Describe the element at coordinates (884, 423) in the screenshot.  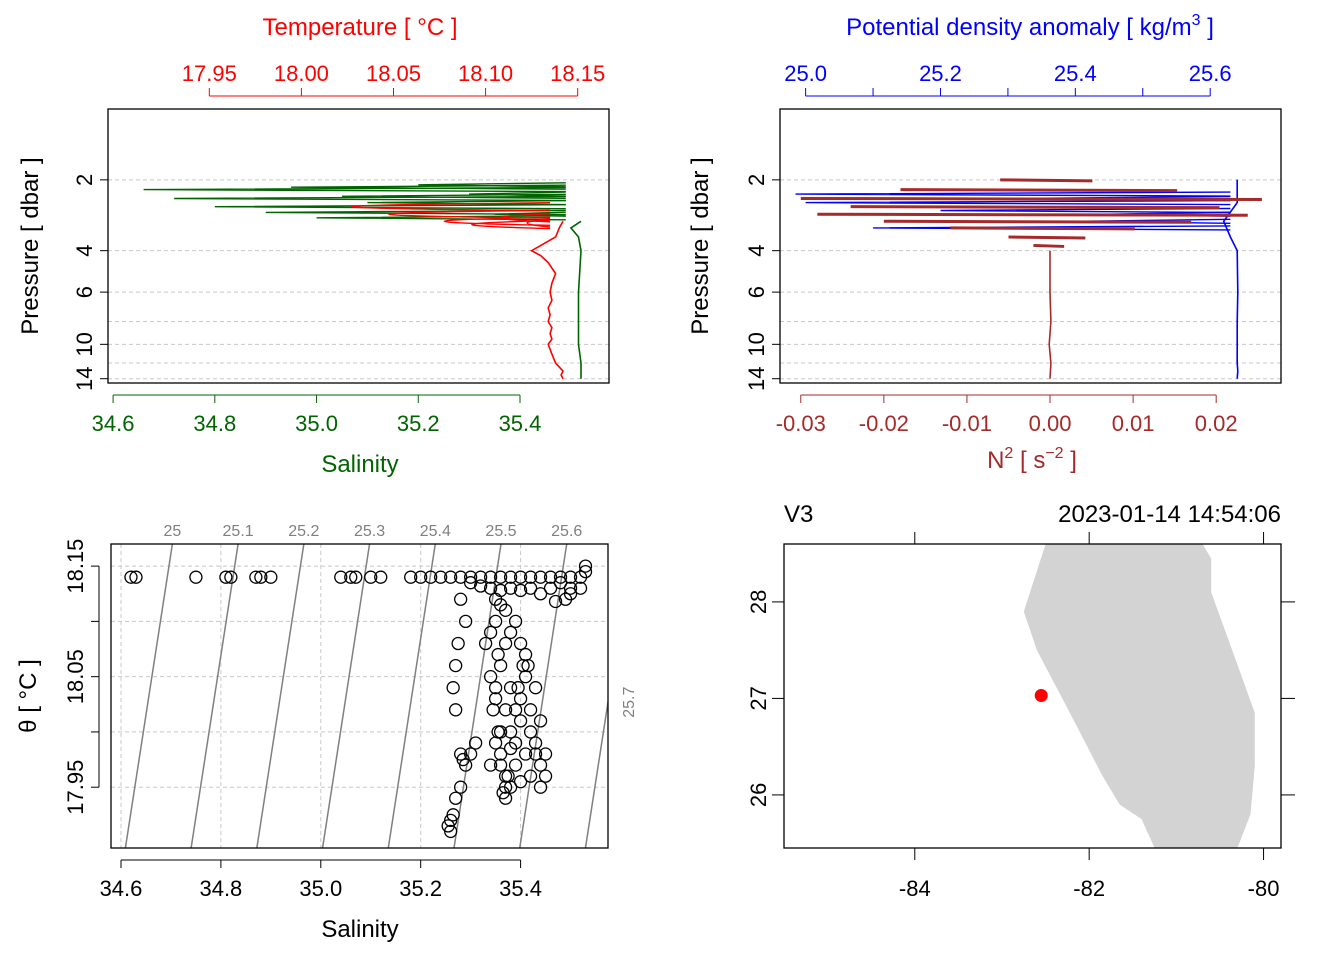
I see `bottom-tick-label: -0.02` at that location.